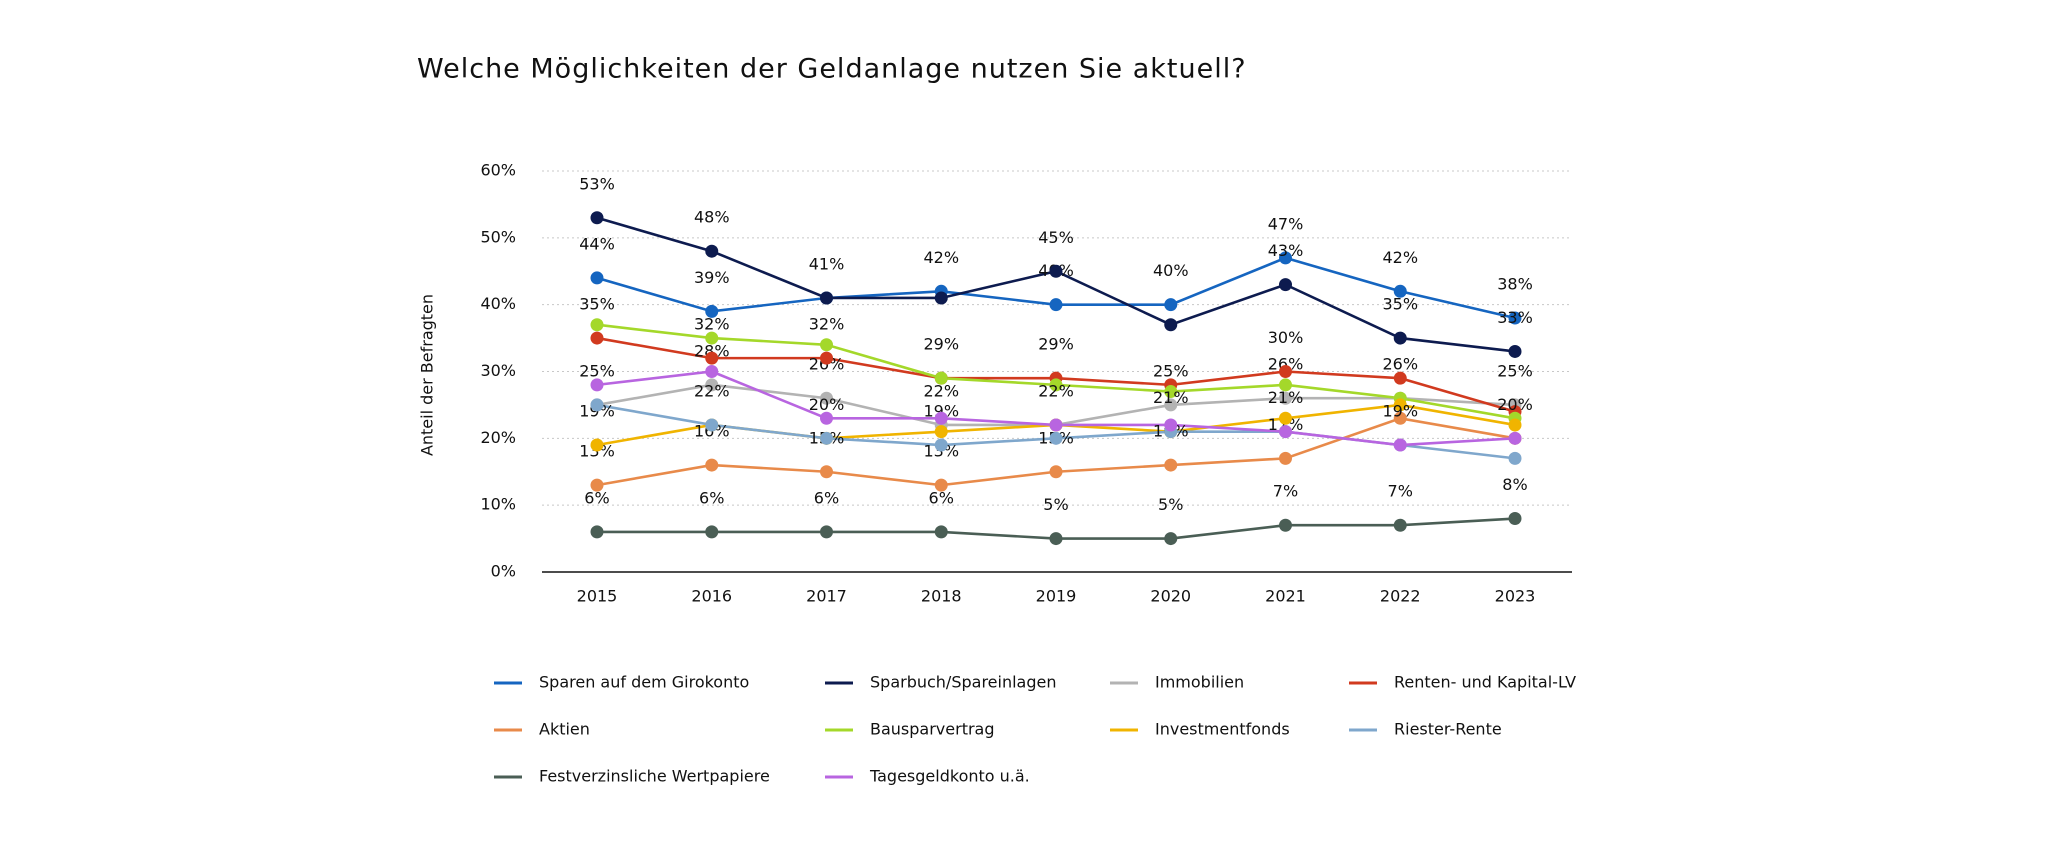  I want to click on x-tick-label: 2019, so click(1056, 596).